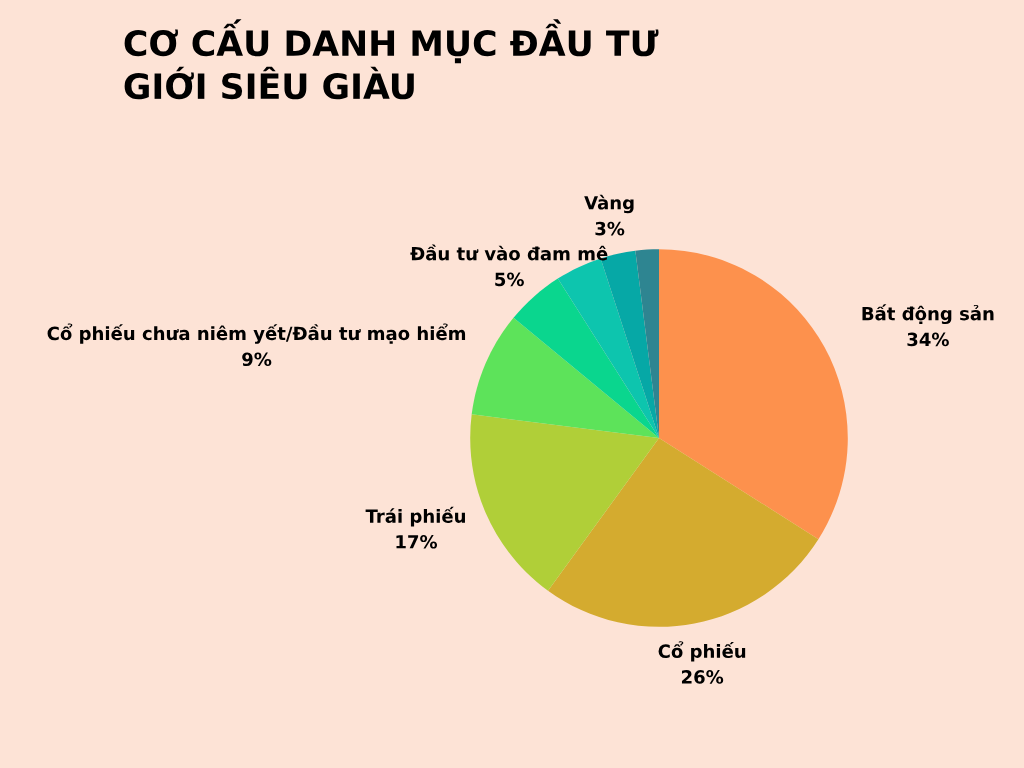 The image size is (1024, 768). What do you see at coordinates (702, 651) in the screenshot?
I see `slice-label: Cổ phiếu` at bounding box center [702, 651].